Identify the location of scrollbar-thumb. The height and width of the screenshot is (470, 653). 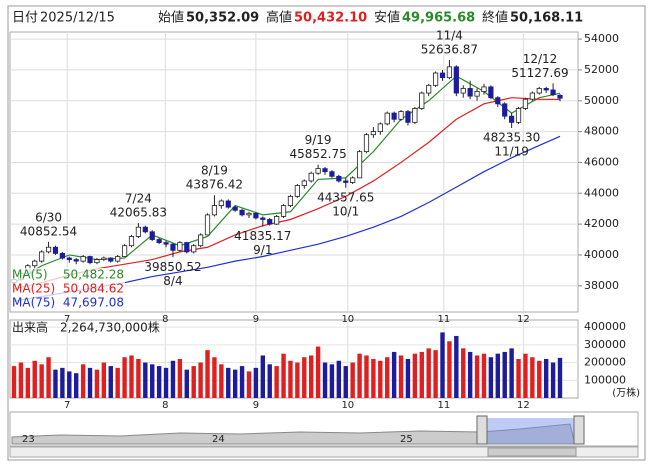
(532, 452).